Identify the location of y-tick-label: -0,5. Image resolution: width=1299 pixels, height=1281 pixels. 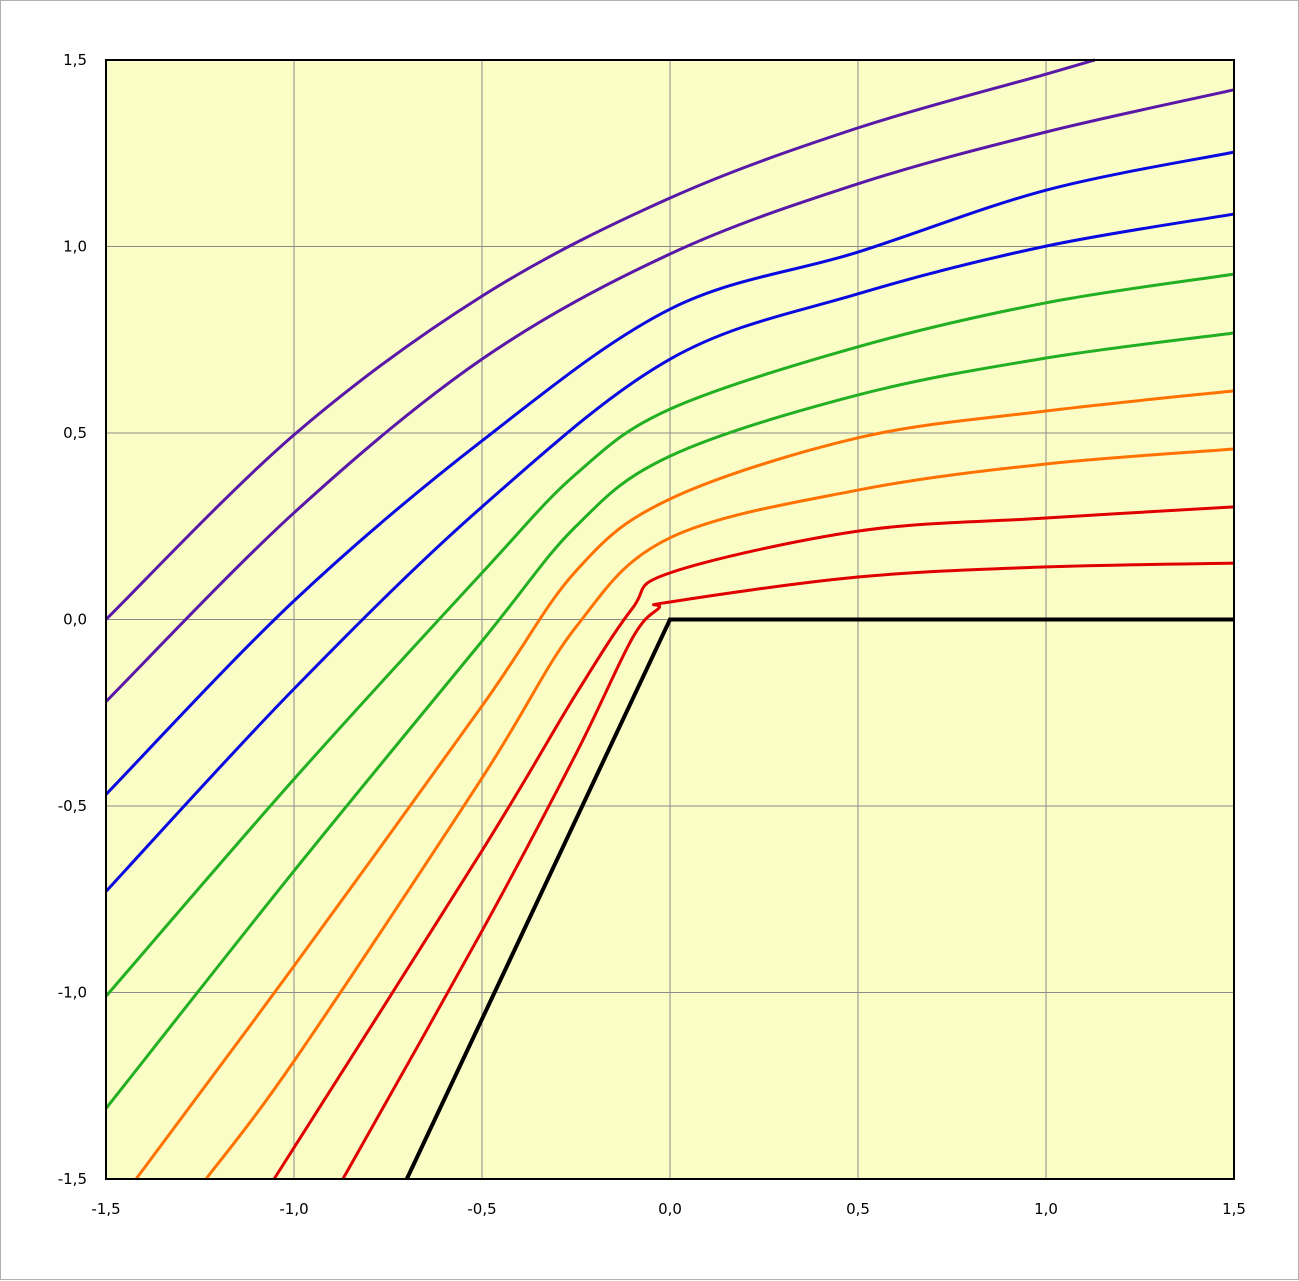
(72, 806).